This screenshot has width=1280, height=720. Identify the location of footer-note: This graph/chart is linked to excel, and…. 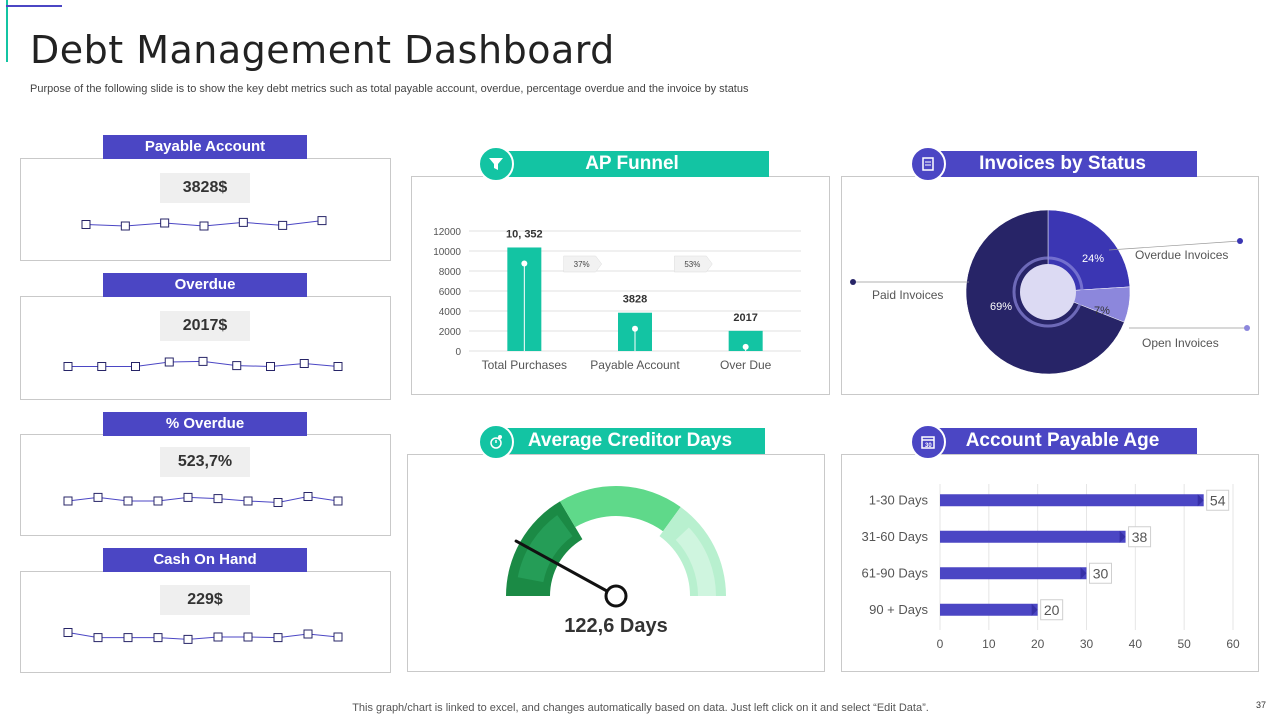
(640, 708).